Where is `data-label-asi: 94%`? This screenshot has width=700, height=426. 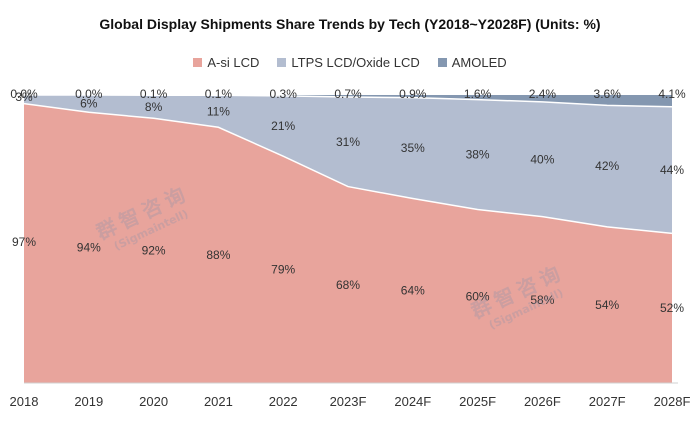
data-label-asi: 94% is located at coordinates (89, 248).